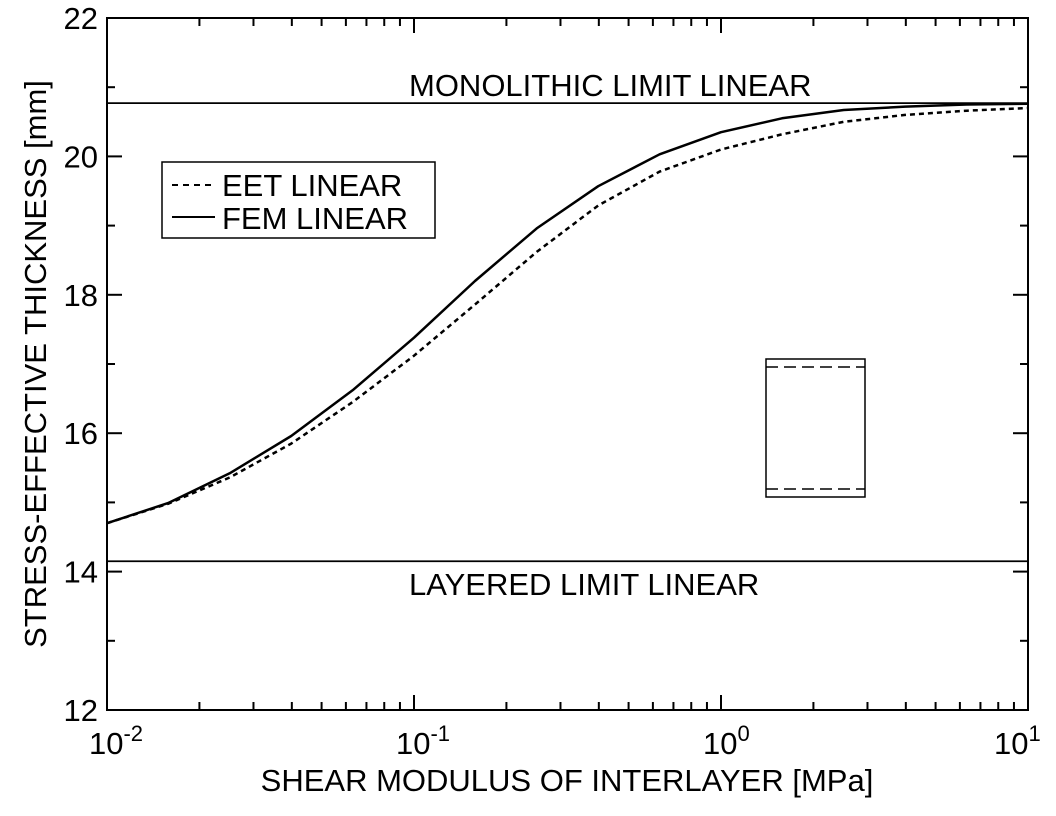 The width and height of the screenshot is (1056, 816). Describe the element at coordinates (610, 85) in the screenshot. I see `reference-line-label: MONOLITHIC LIMIT LINEAR` at that location.